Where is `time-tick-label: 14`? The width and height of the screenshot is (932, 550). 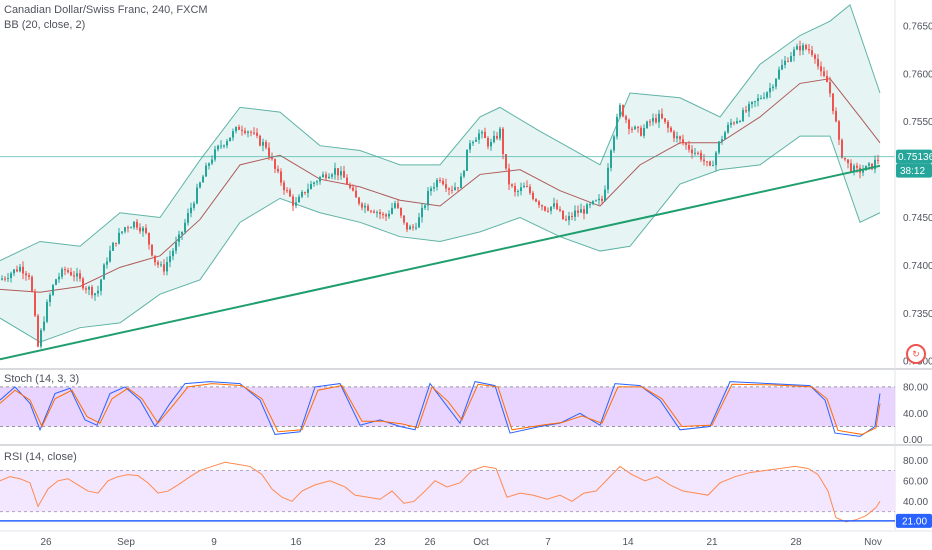
time-tick-label: 14 is located at coordinates (628, 542).